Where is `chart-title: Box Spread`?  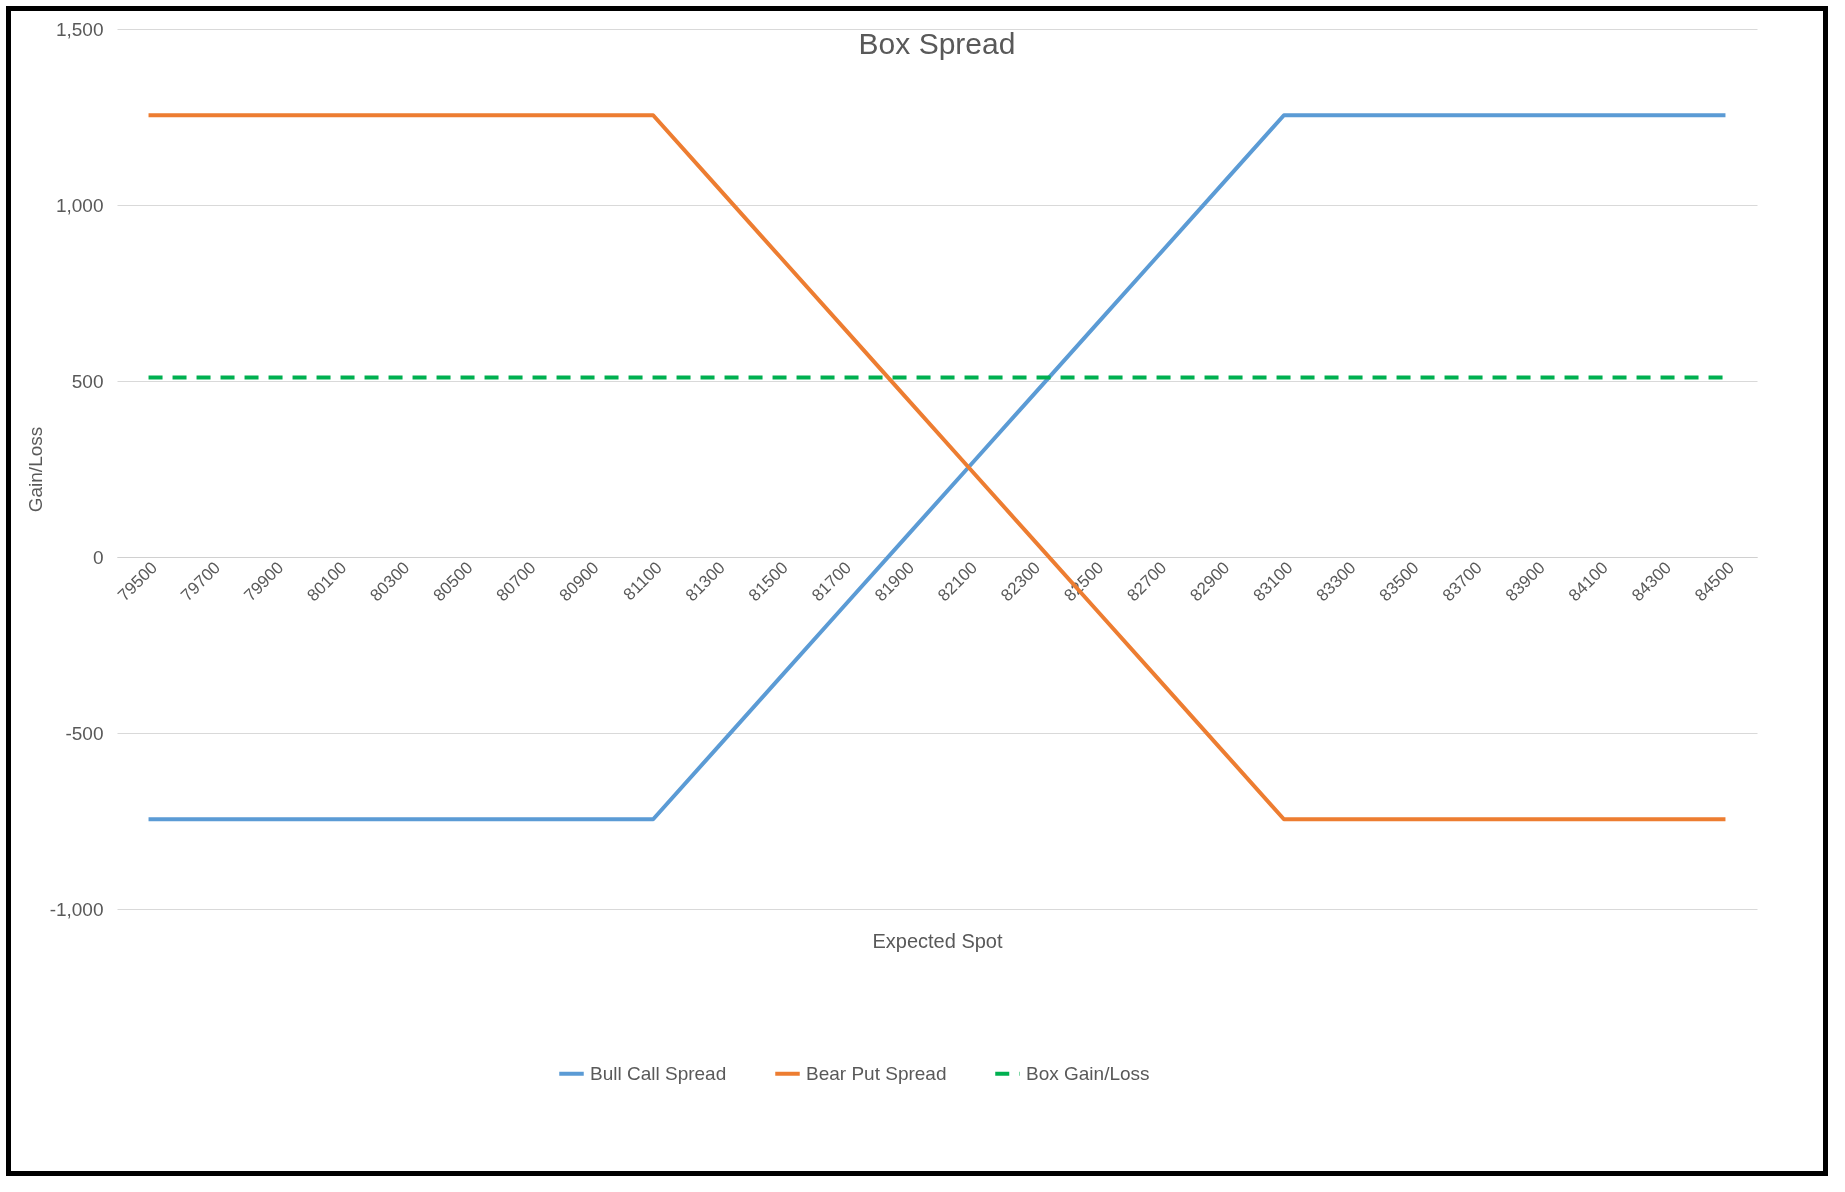
chart-title: Box Spread is located at coordinates (937, 43).